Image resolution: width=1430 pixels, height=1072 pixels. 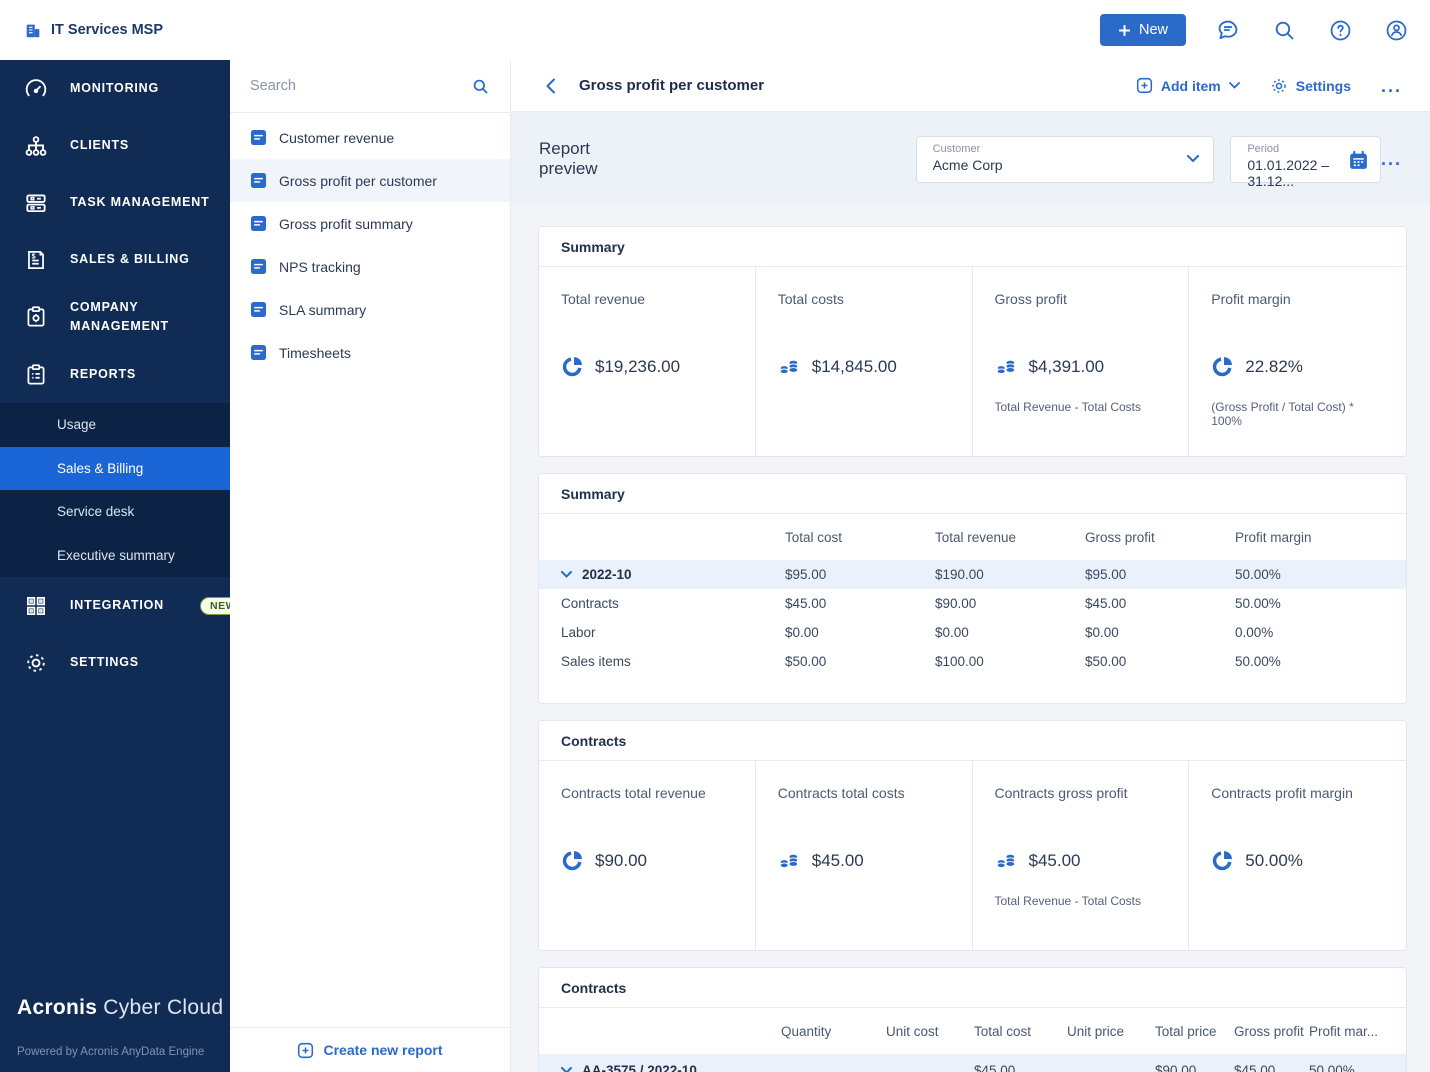 What do you see at coordinates (140, 202) in the screenshot?
I see `sidebar-item-label: TASK MANAGEMENT` at bounding box center [140, 202].